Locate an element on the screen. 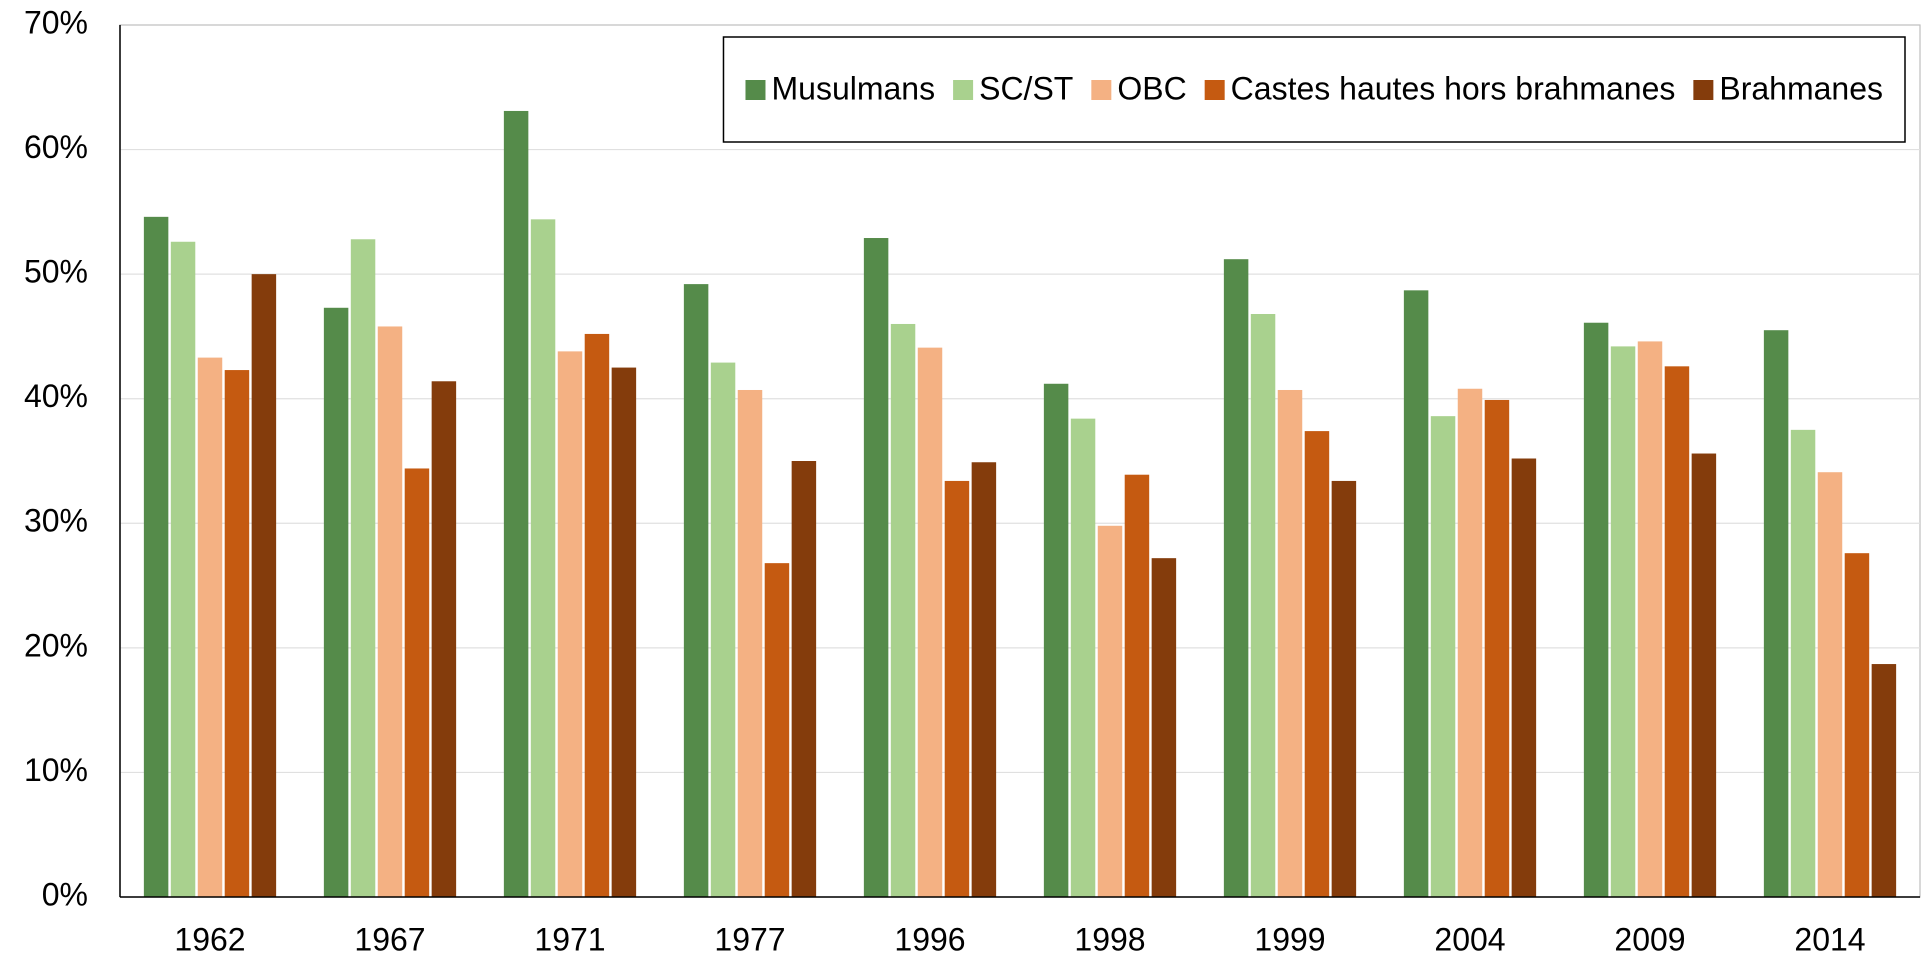 This screenshot has height=959, width=1923. y-tick-label: 40% is located at coordinates (56, 396).